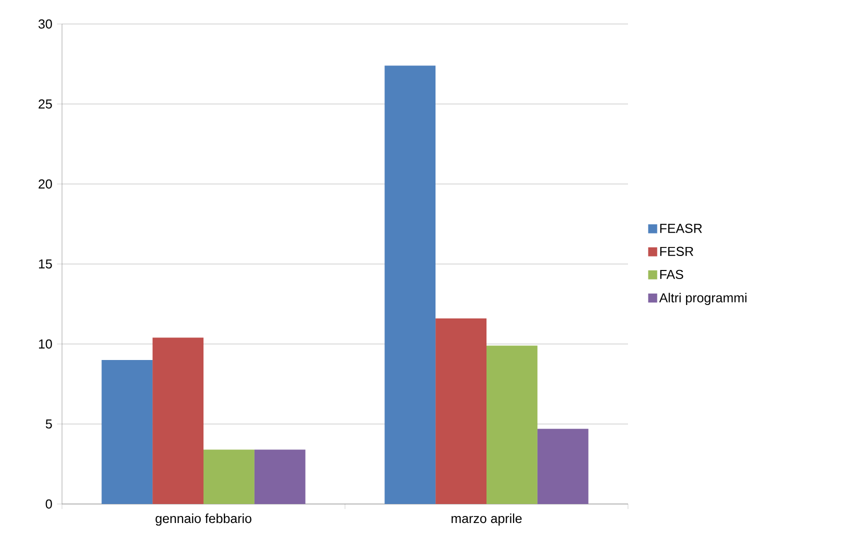  What do you see at coordinates (45, 344) in the screenshot?
I see `y-tick-label: 10` at bounding box center [45, 344].